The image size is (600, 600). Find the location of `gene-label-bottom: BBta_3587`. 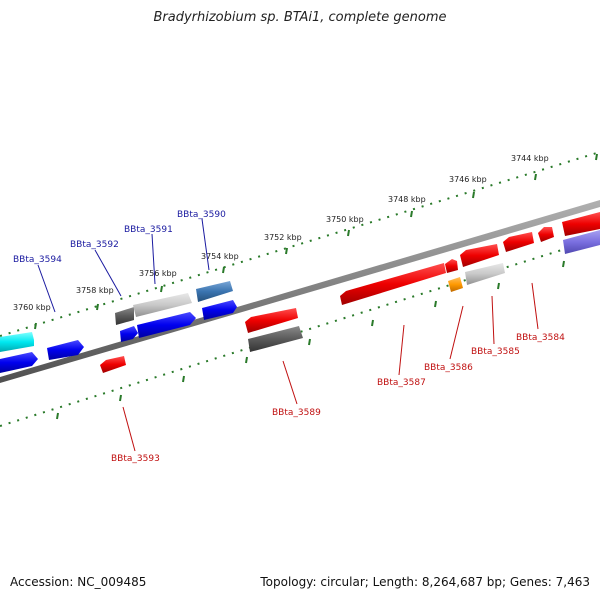

gene-label-bottom: BBta_3587 is located at coordinates (401, 383).